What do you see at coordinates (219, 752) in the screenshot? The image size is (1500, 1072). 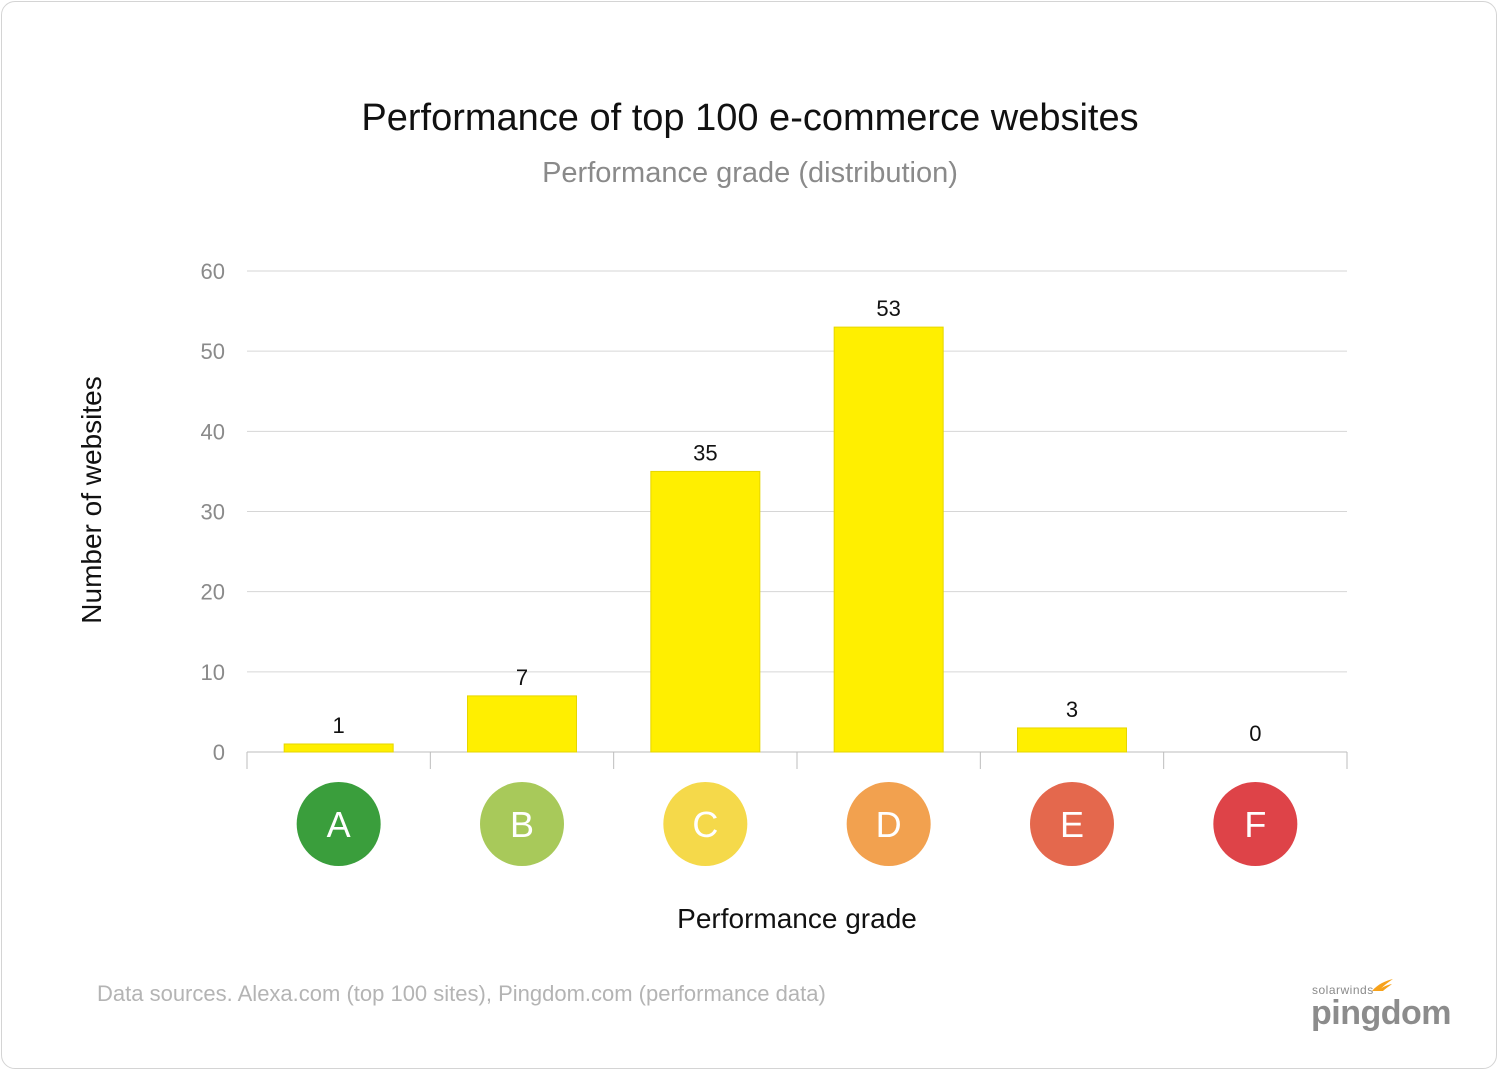 I see `y-tick-label: 0` at bounding box center [219, 752].